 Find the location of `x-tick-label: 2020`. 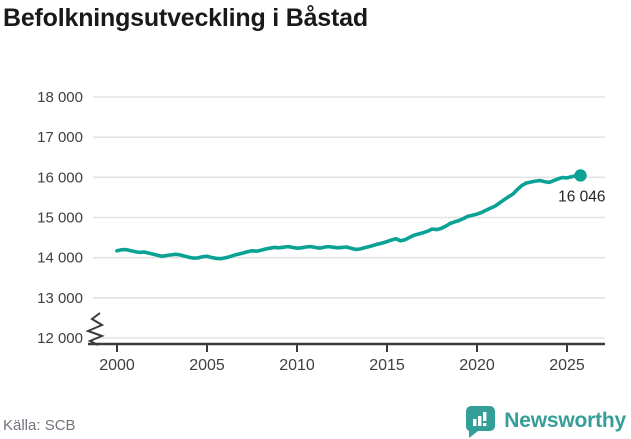

x-tick-label: 2020 is located at coordinates (477, 365).